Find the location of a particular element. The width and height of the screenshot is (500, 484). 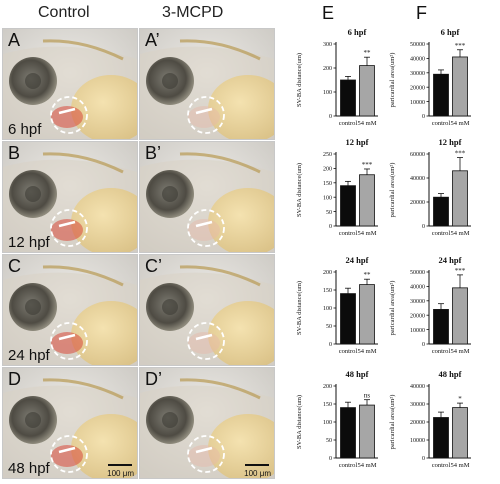

control-column-header: Control is located at coordinates (64, 12).